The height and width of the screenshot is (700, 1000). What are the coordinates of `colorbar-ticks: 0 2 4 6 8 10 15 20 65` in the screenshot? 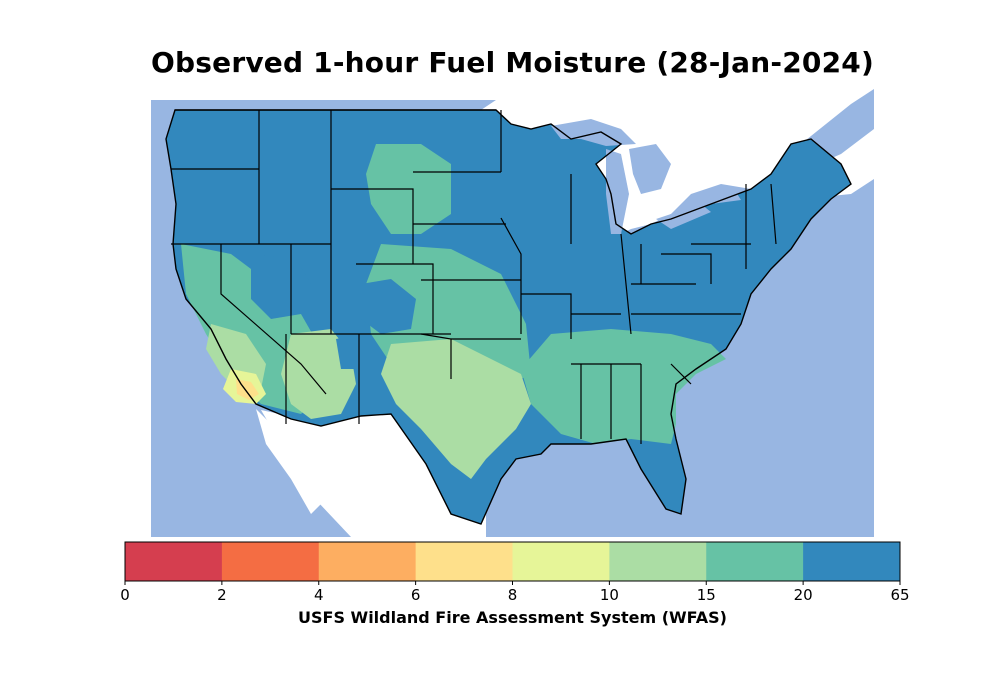 It's located at (515, 592).